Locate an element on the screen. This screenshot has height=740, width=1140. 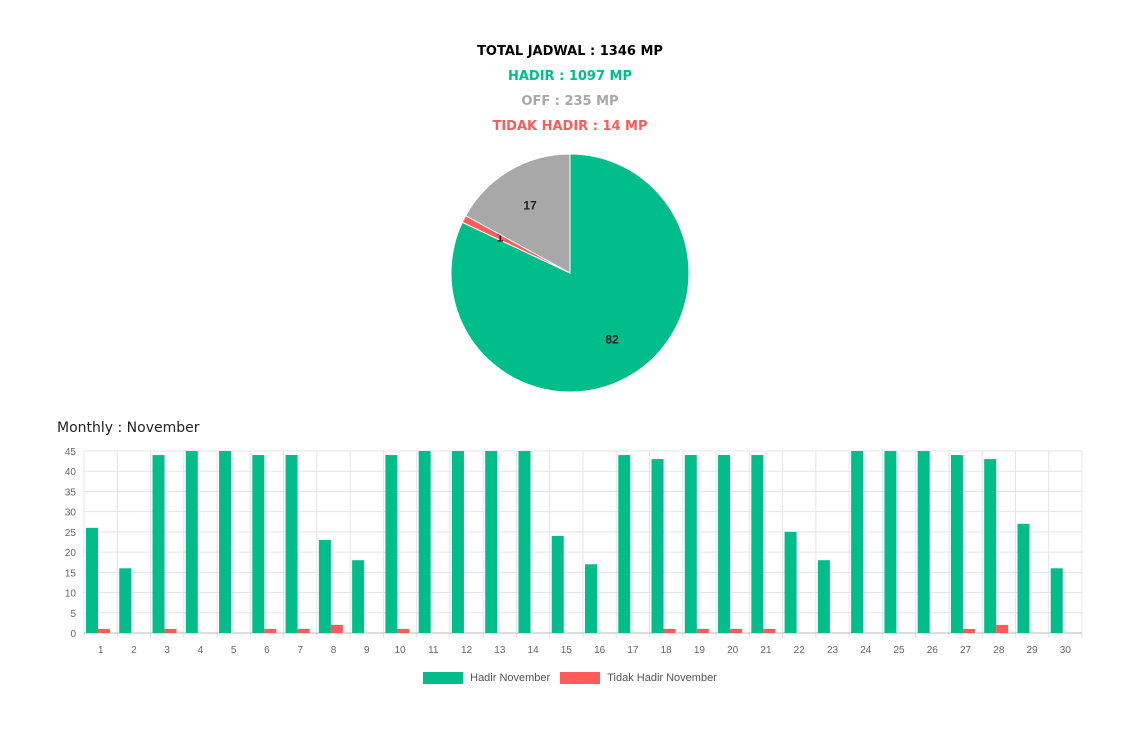
y-tick-label: 25 is located at coordinates (71, 533).